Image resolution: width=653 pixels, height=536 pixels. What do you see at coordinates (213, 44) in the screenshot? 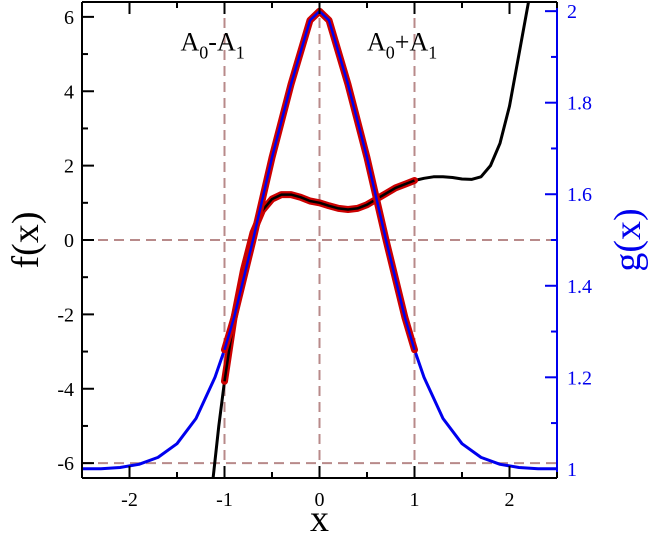
I see `annotation-label: A0-A1` at bounding box center [213, 44].